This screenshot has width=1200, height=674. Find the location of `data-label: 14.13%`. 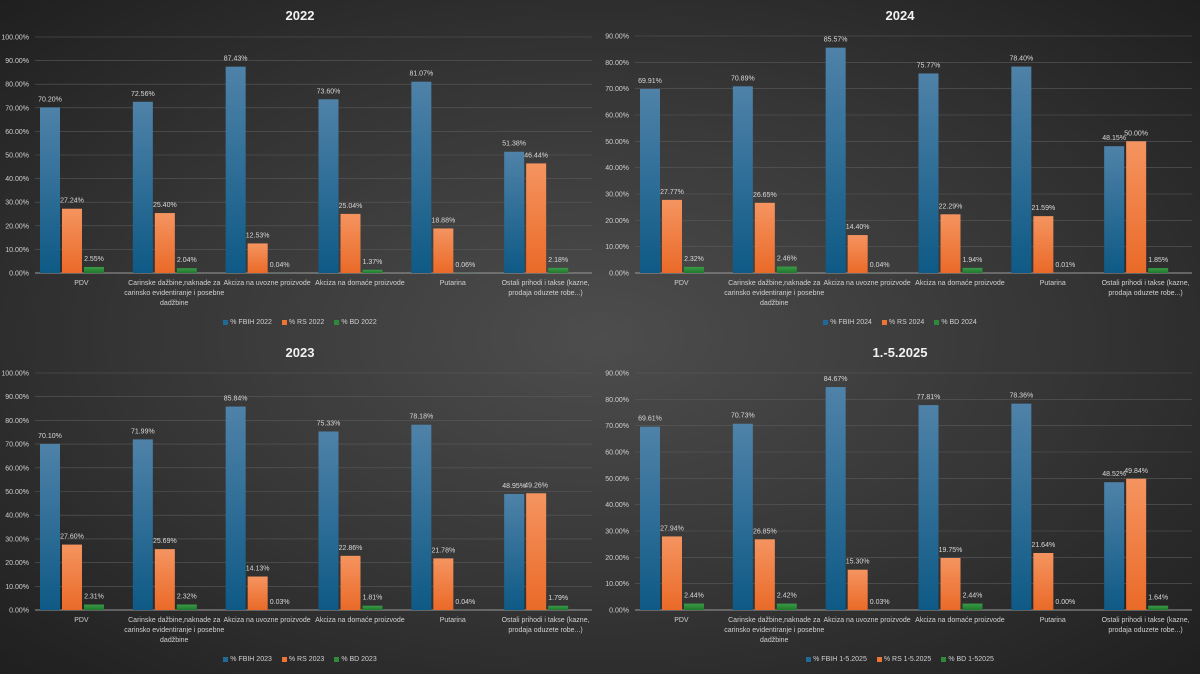

data-label: 14.13% is located at coordinates (258, 569).